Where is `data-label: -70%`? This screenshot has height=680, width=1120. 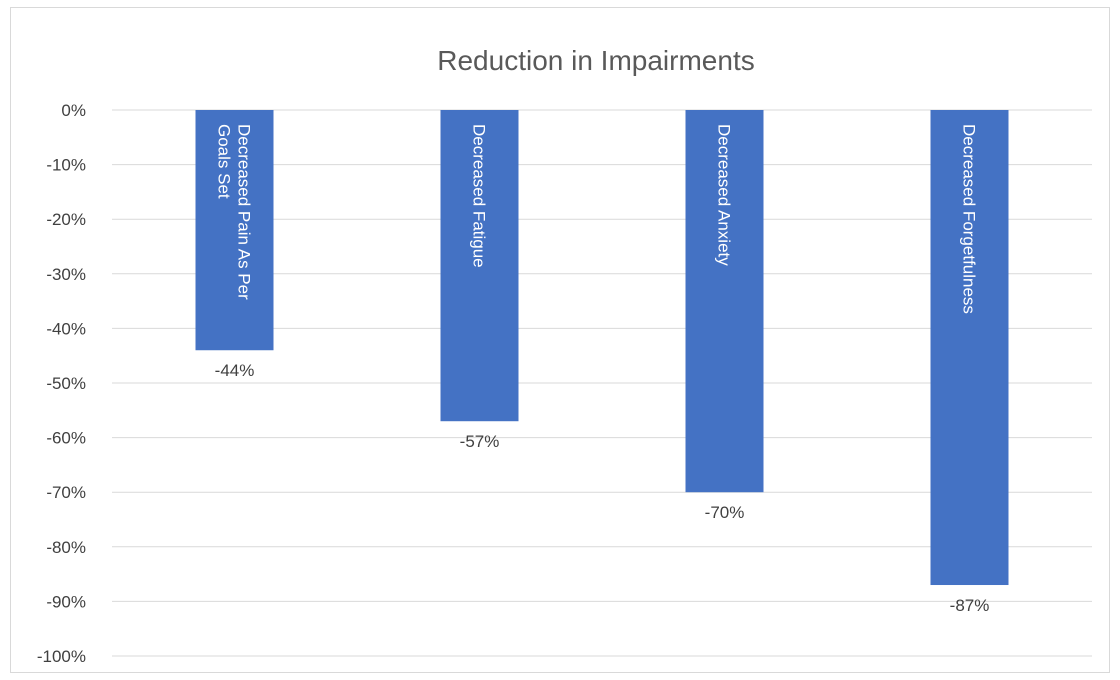
data-label: -70% is located at coordinates (725, 512).